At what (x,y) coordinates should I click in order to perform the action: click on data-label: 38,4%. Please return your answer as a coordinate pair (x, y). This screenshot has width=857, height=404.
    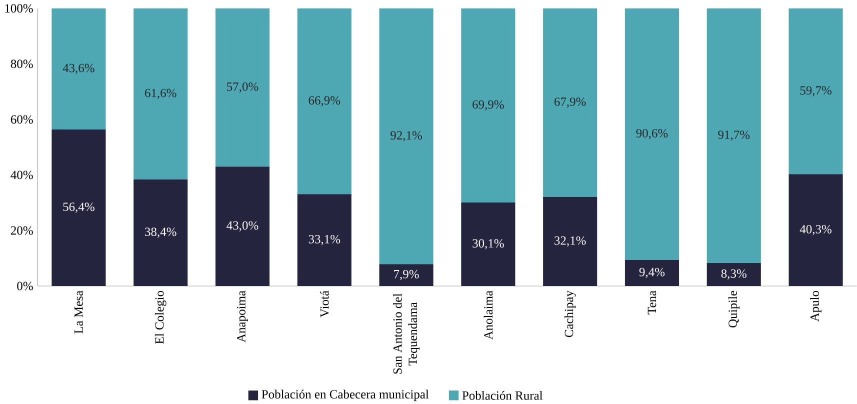
    Looking at the image, I should click on (160, 233).